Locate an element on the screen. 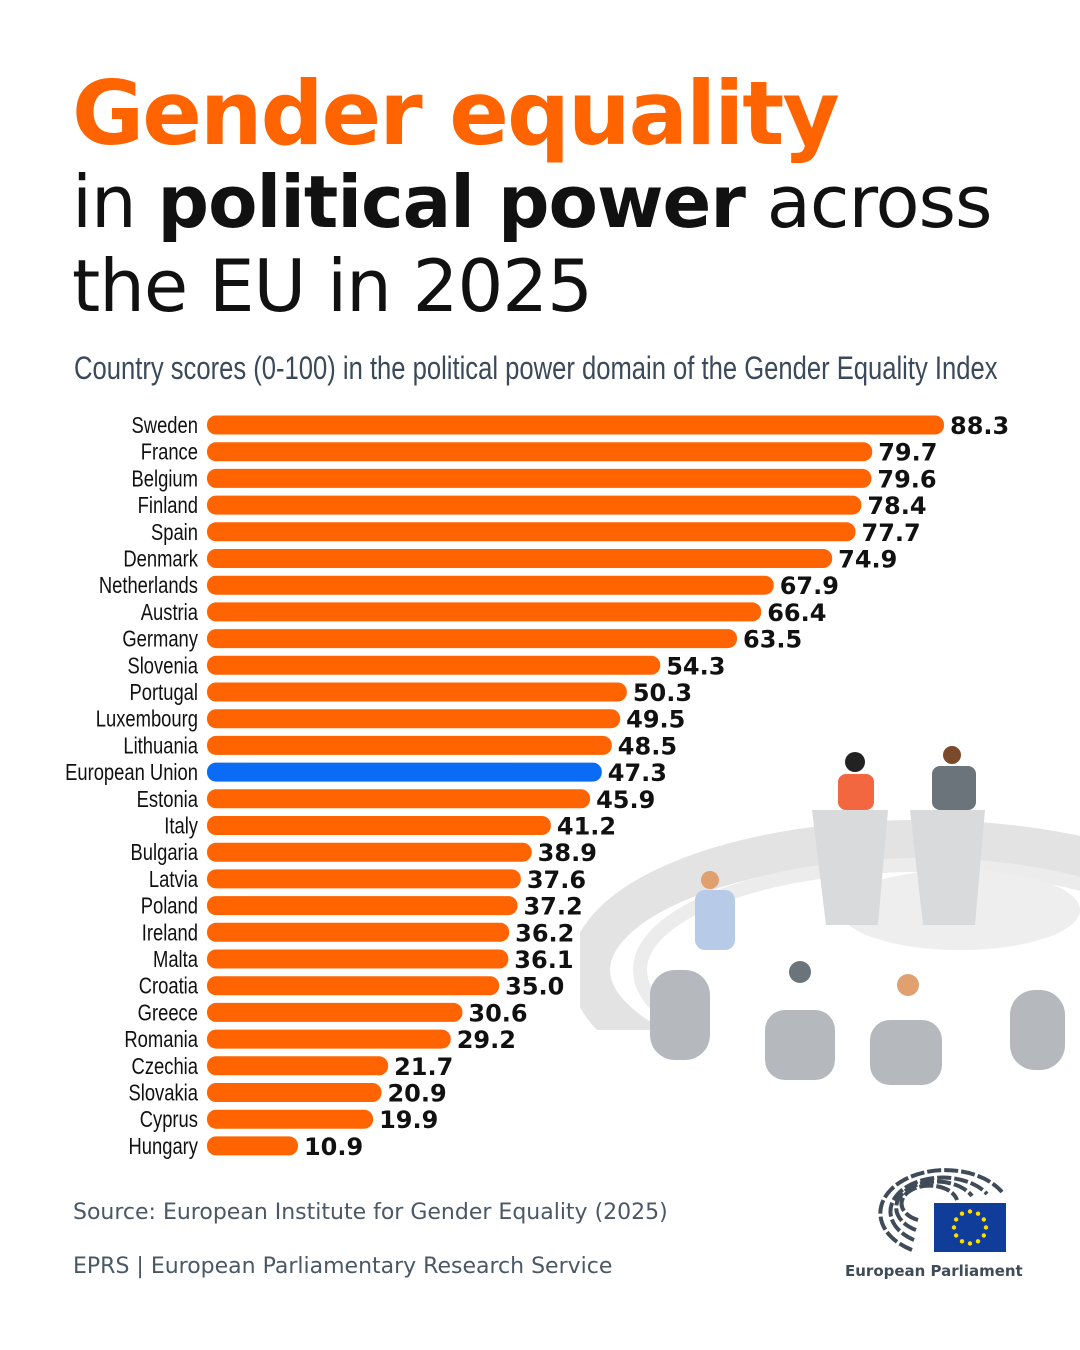  value-label: 79.6 is located at coordinates (906, 479).